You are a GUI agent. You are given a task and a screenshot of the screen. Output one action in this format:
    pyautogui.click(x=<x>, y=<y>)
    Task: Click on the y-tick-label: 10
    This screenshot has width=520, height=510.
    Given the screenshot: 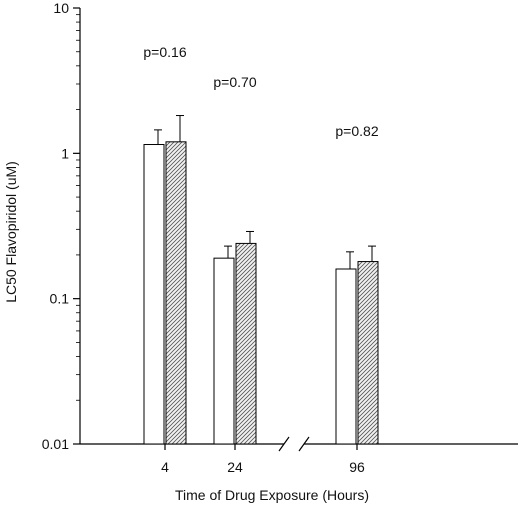 What is the action you would take?
    pyautogui.click(x=61, y=8)
    